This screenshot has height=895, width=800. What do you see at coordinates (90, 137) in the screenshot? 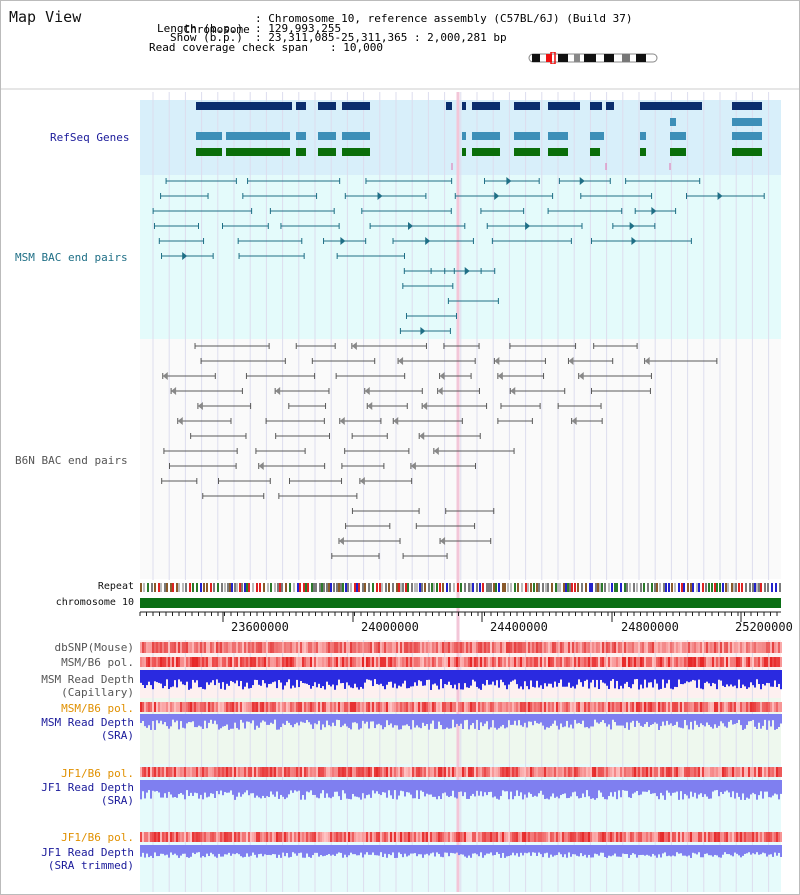
I see `track-label-refseq: RefSeq Genes` at bounding box center [90, 137].